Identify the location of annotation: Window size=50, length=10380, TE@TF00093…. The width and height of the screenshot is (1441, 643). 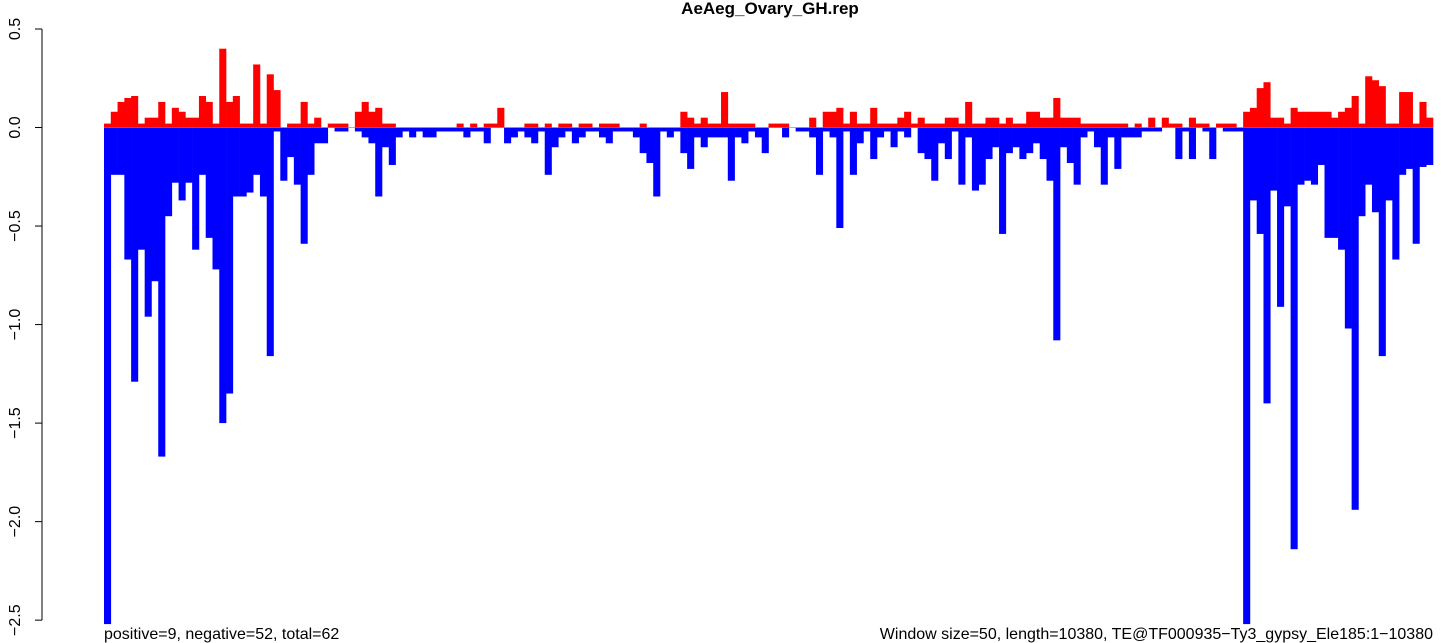
(1156, 634).